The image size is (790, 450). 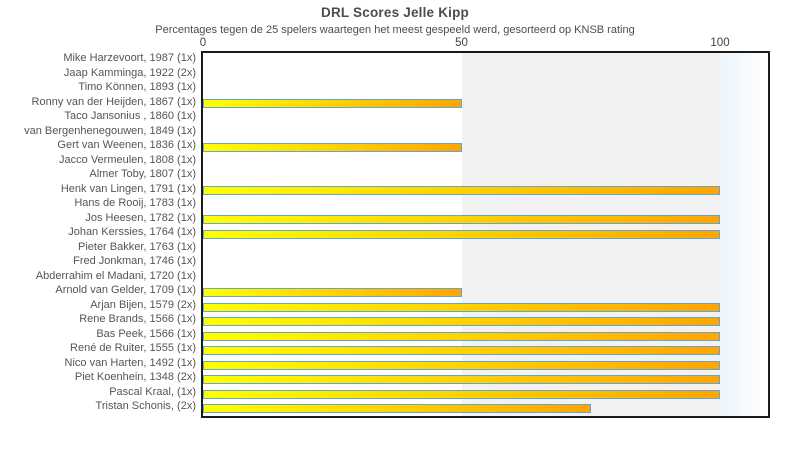 What do you see at coordinates (137, 87) in the screenshot?
I see `category-label: Timo Können, 1893 (1x)` at bounding box center [137, 87].